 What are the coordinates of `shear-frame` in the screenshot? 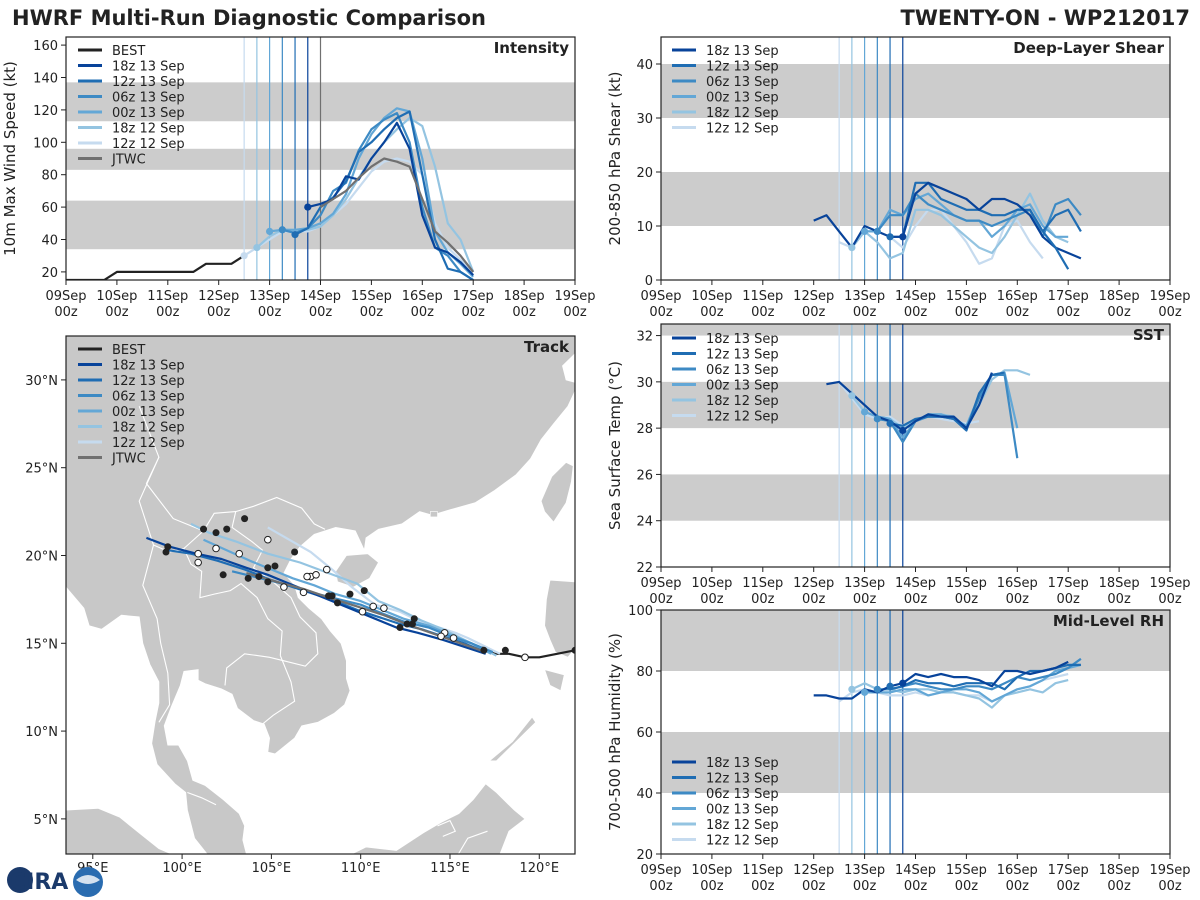 It's located at (915, 158).